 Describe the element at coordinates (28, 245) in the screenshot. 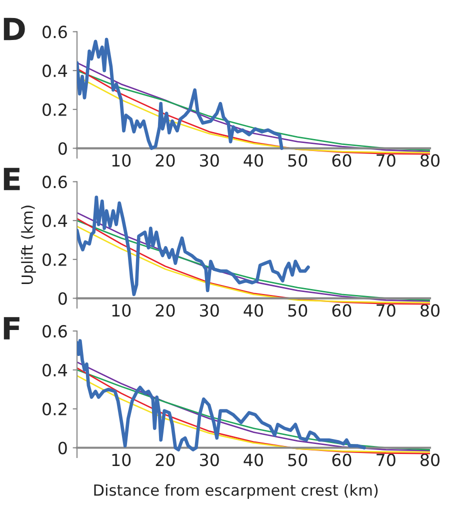

I see `y-axis-title: Uplift (km)` at that location.